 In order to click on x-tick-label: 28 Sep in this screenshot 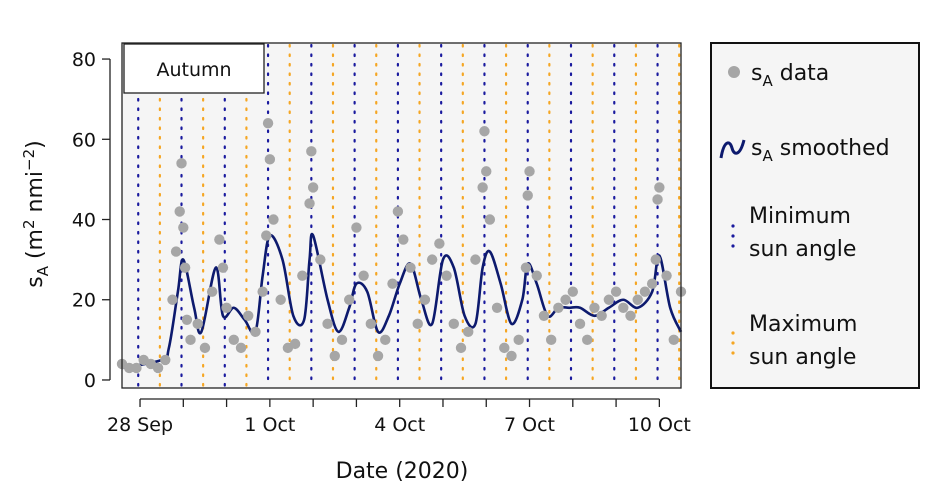, I will do `click(140, 425)`.